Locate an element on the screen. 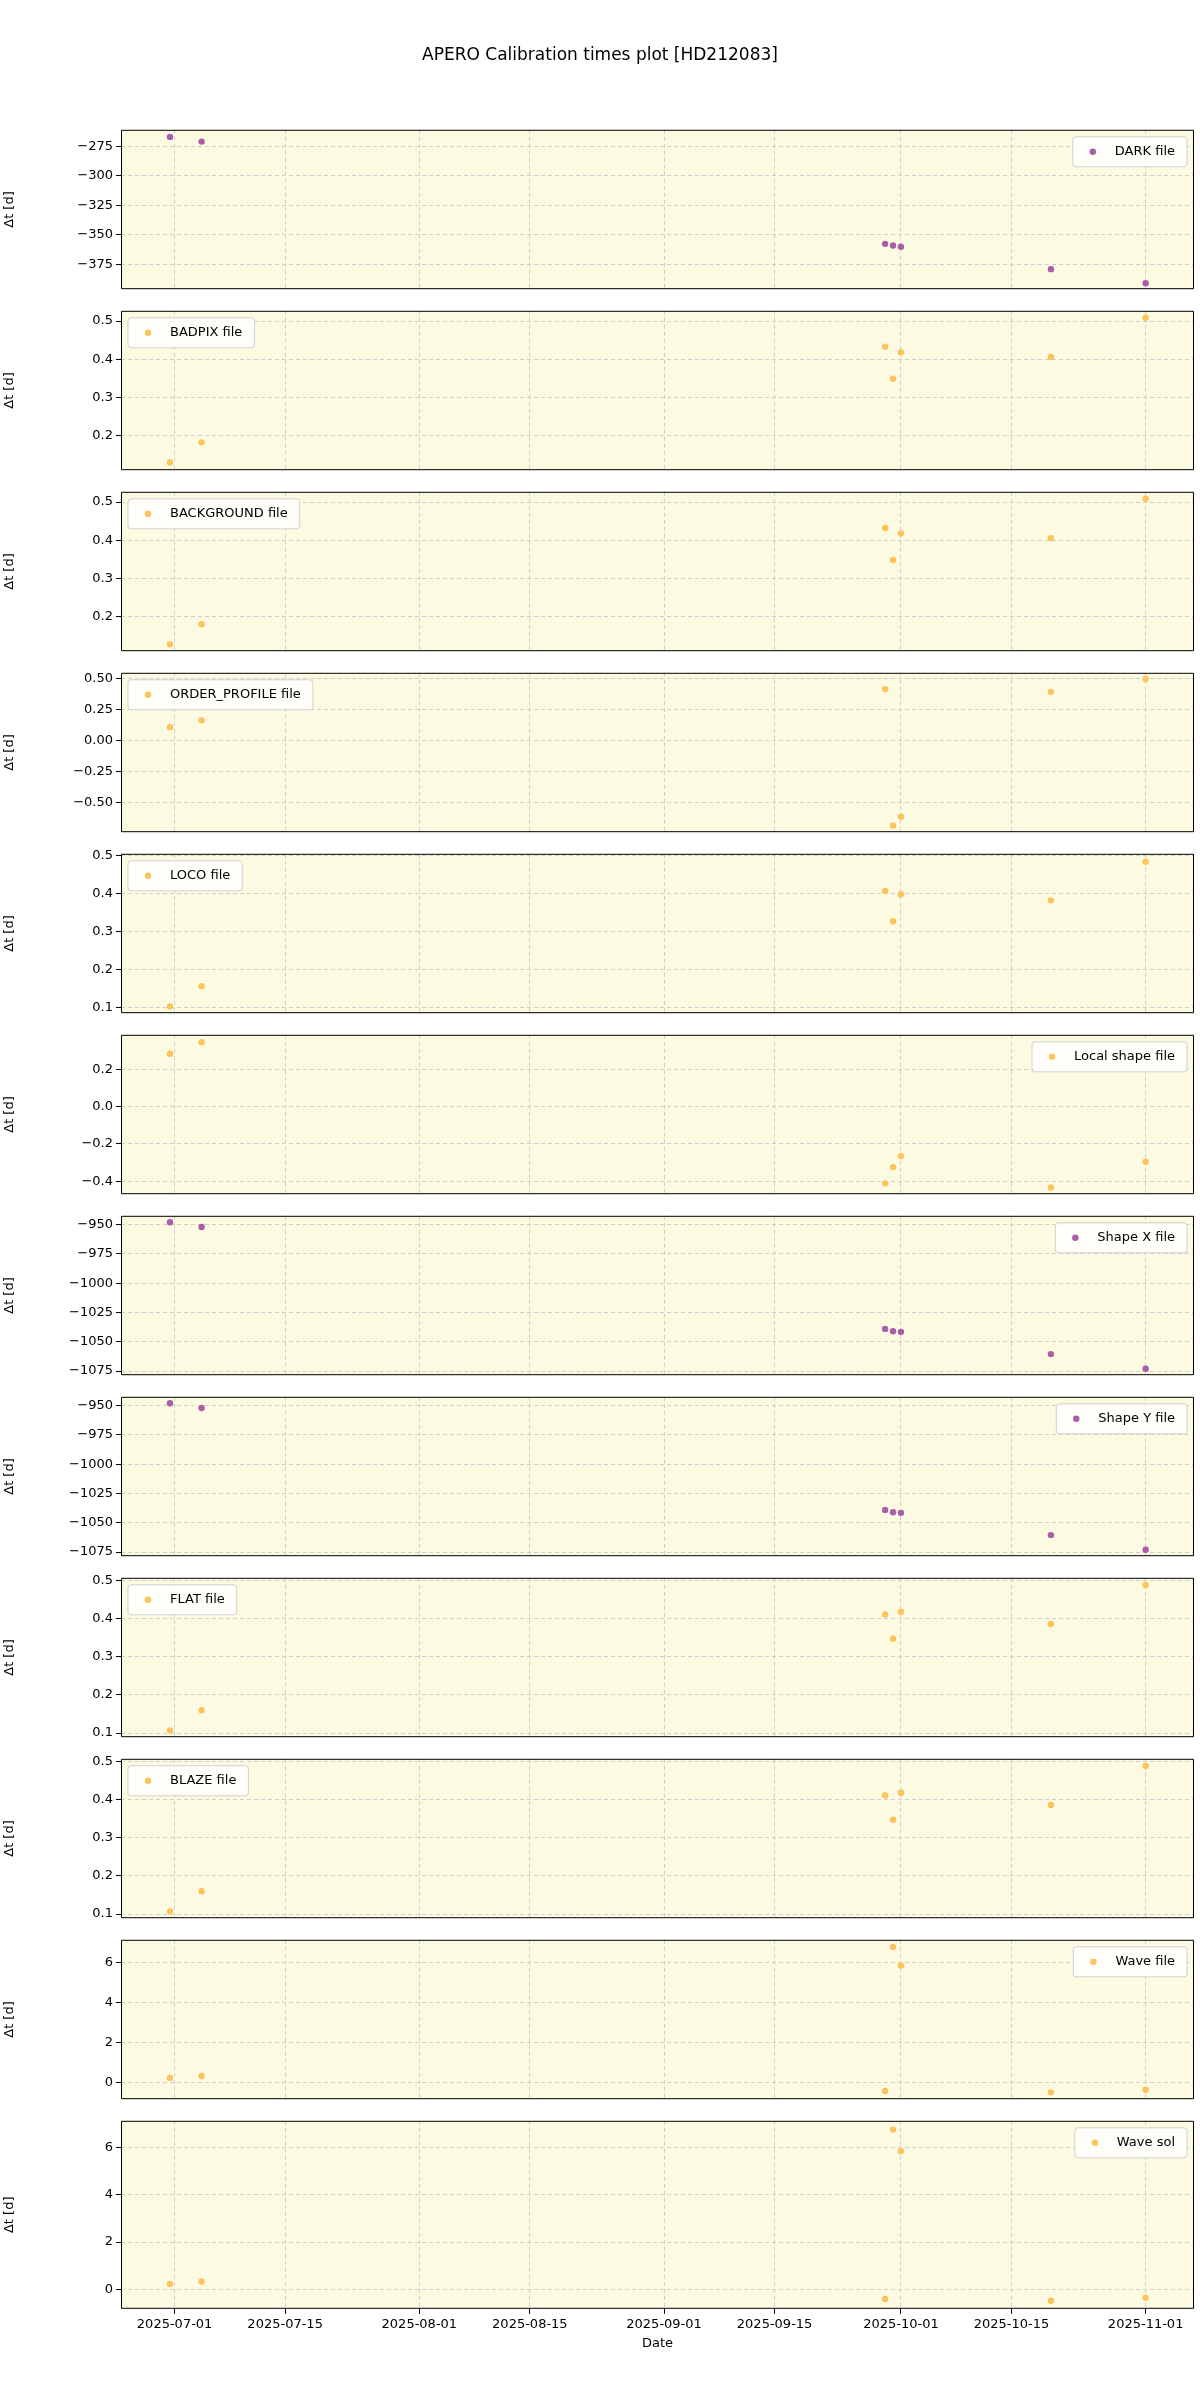 The height and width of the screenshot is (2400, 1200). chart-title: APERO Calibration times plot [HD212083] is located at coordinates (600, 54).